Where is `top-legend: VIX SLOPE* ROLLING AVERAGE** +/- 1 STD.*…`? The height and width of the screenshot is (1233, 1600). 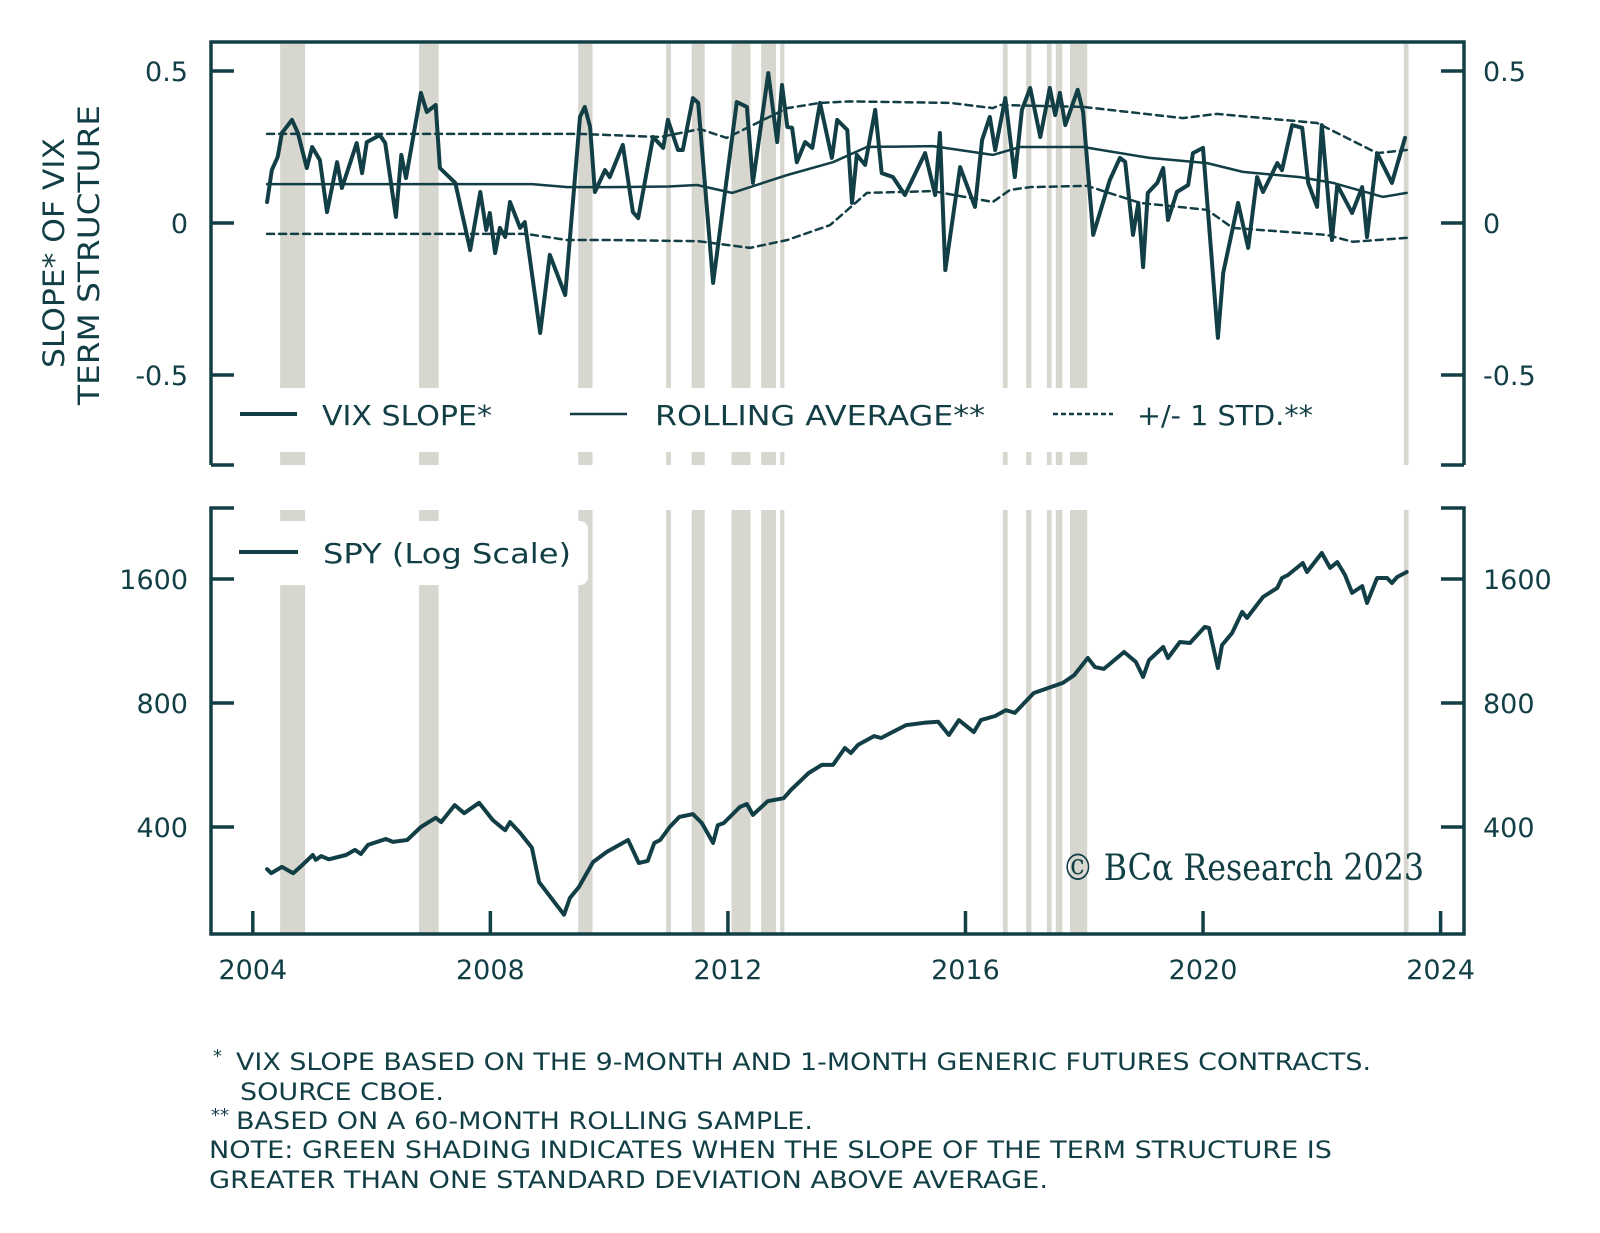 top-legend: VIX SLOPE* ROLLING AVERAGE** +/- 1 STD.*… is located at coordinates (776, 415).